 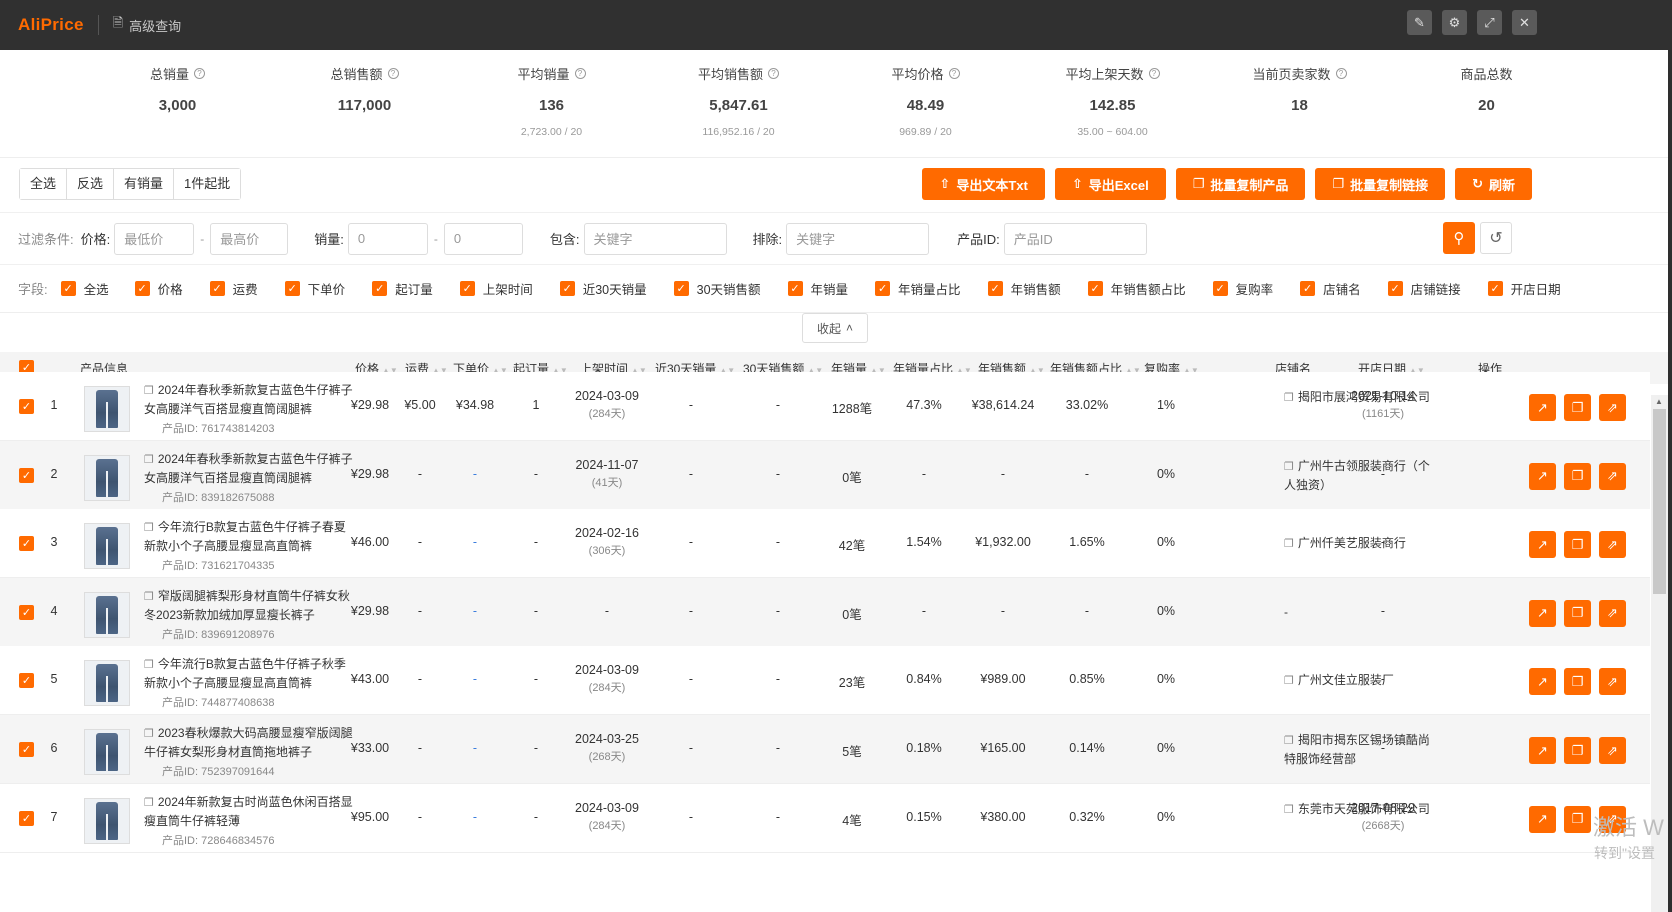 I want to click on reset-icon: ↺, so click(x=1496, y=238).